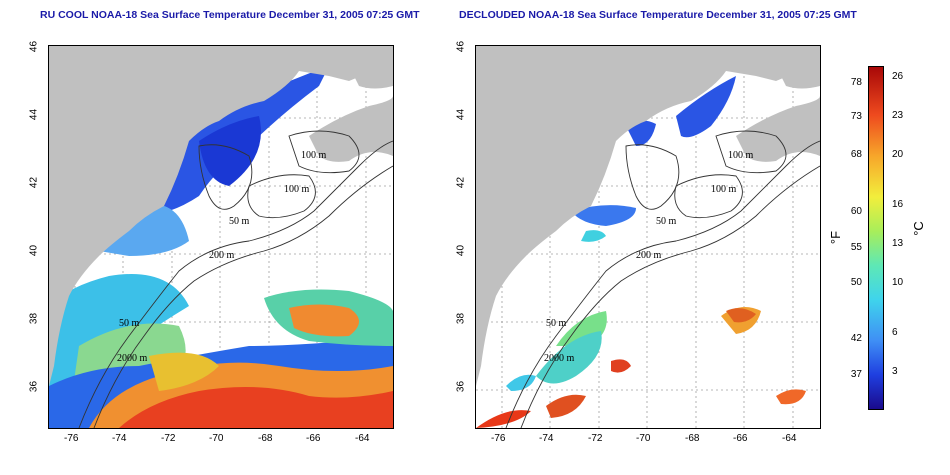 This screenshot has width=950, height=475. What do you see at coordinates (876, 238) in the screenshot?
I see `temperature-colorbar` at bounding box center [876, 238].